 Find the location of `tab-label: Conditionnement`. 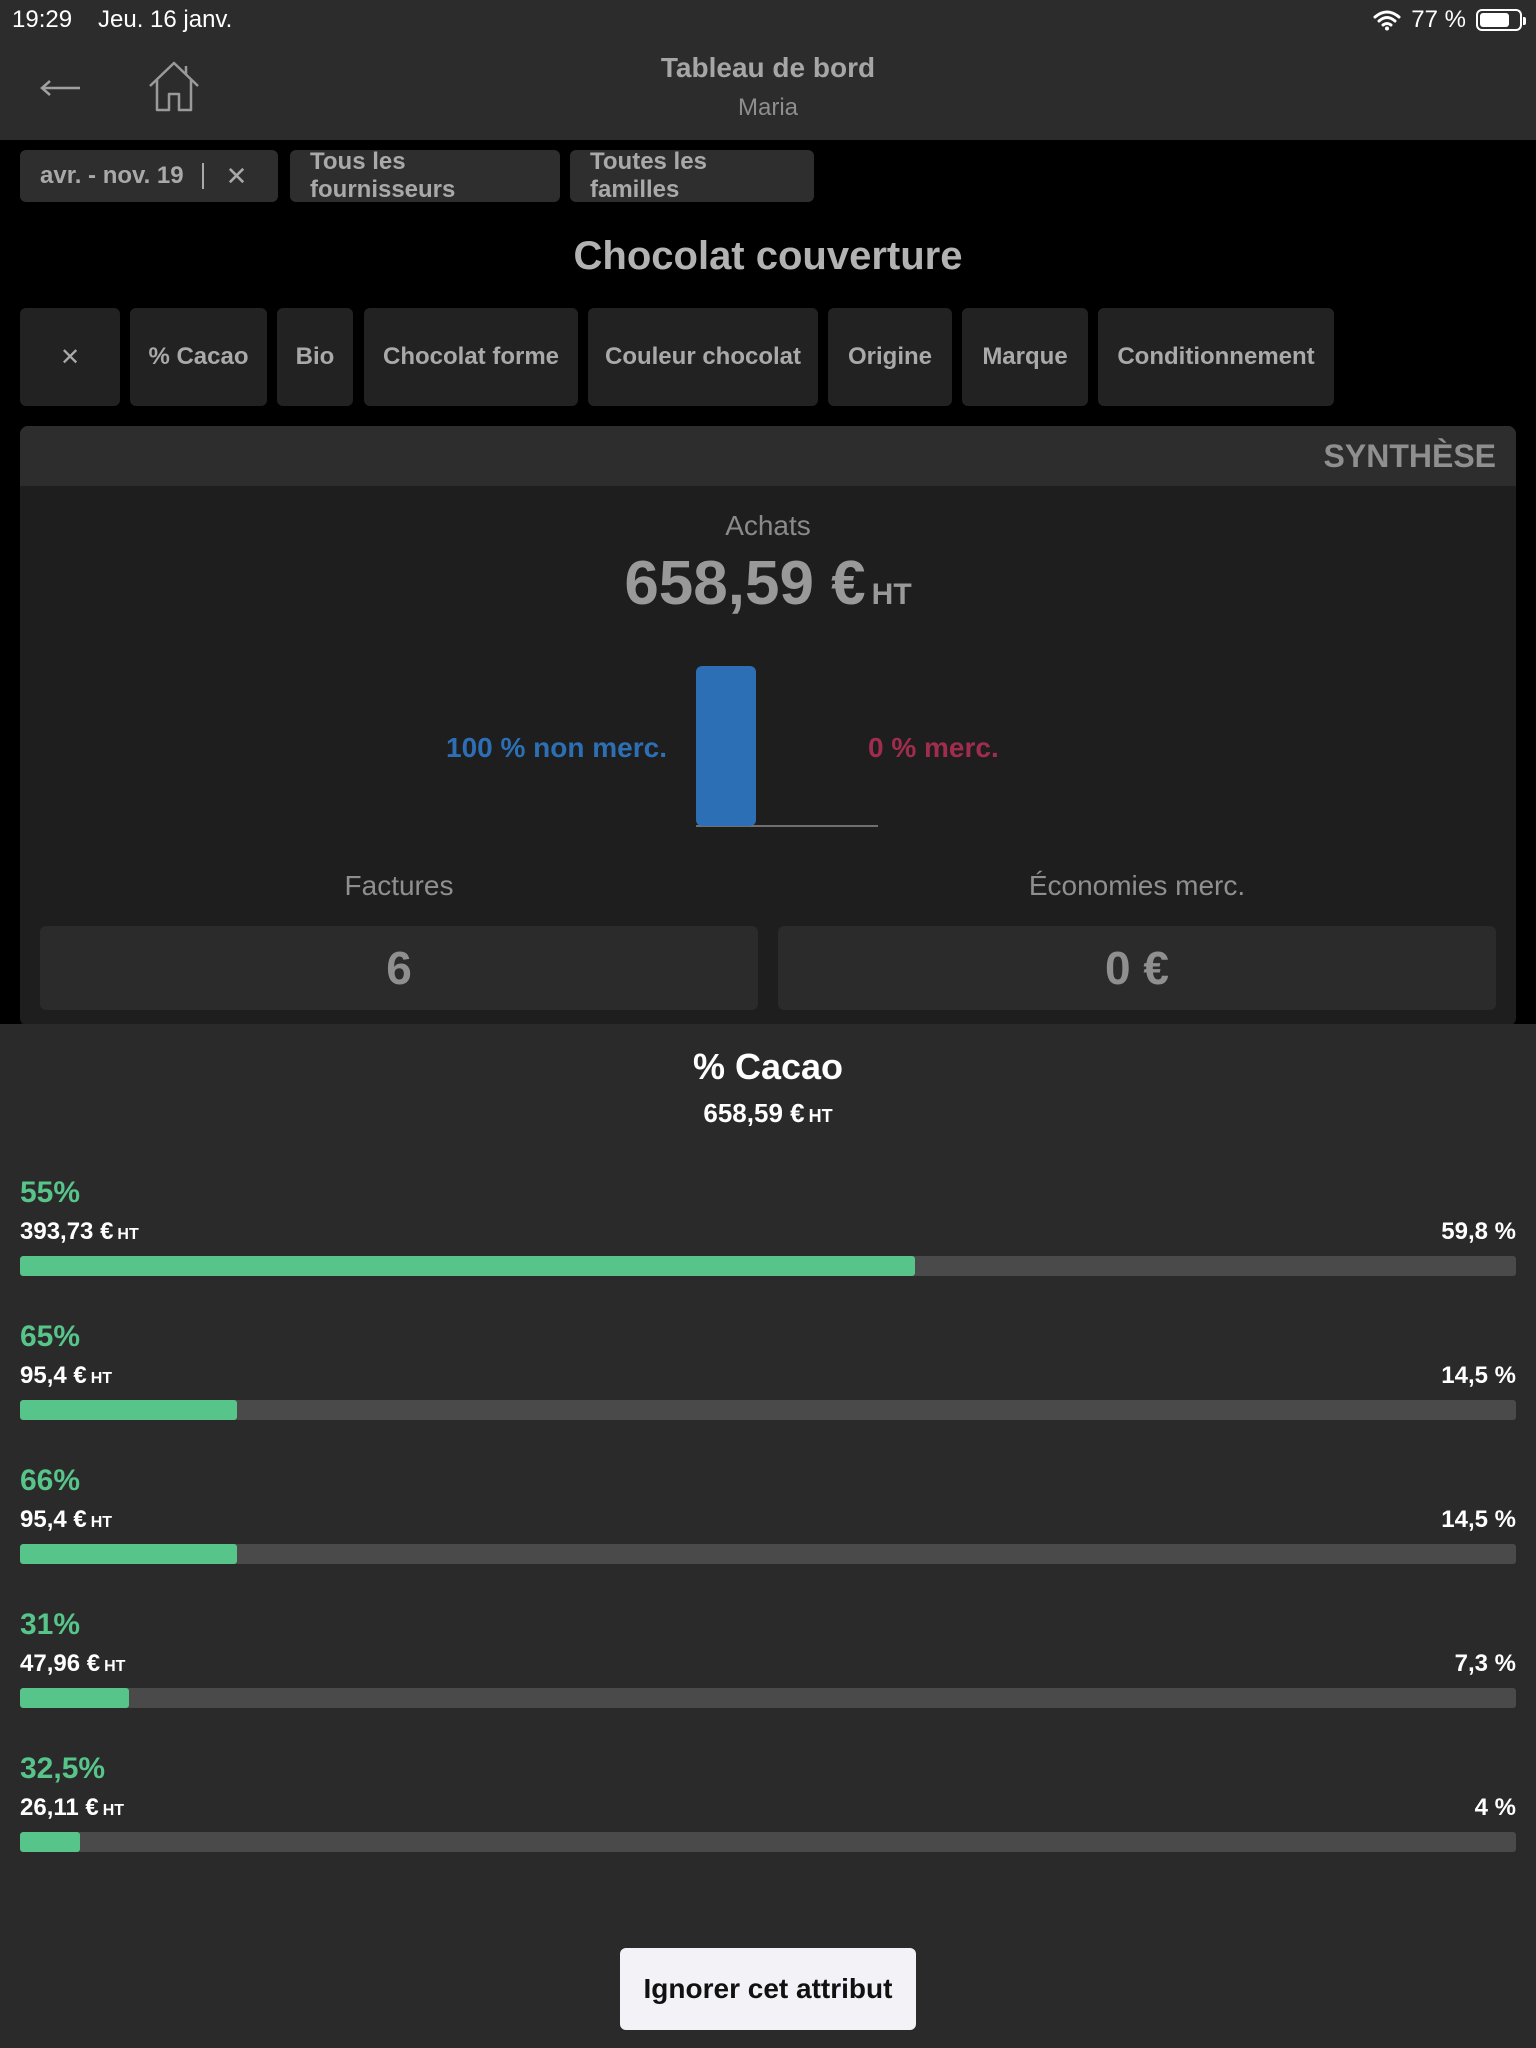

tab-label: Conditionnement is located at coordinates (1216, 356).